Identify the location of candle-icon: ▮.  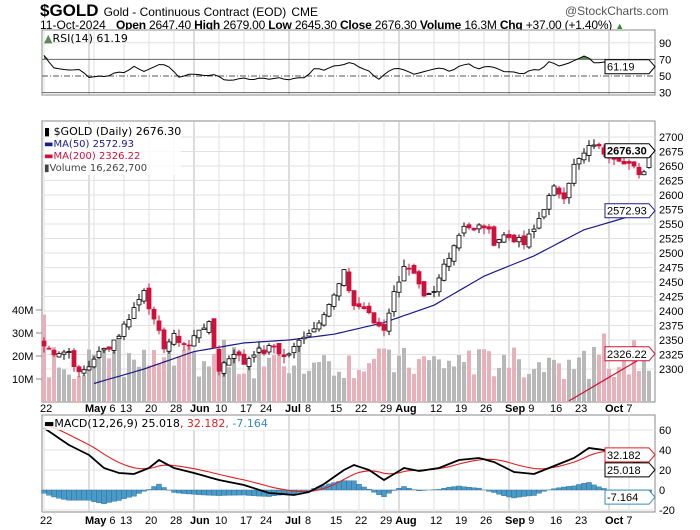
(47, 131).